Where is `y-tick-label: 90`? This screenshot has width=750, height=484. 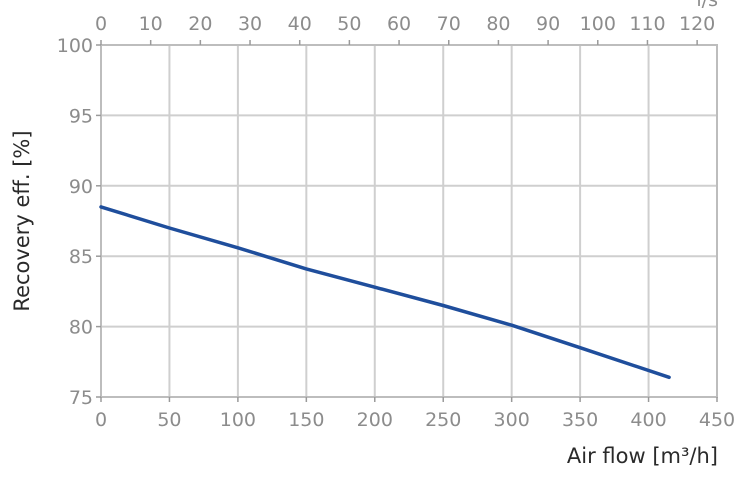 y-tick-label: 90 is located at coordinates (81, 187).